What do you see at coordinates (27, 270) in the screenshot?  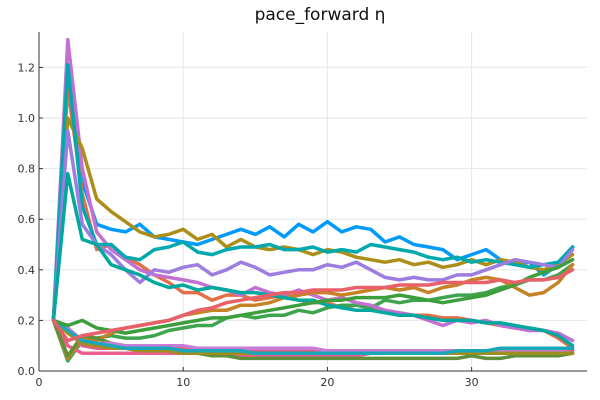 I see `y-tick-label: 0.4` at bounding box center [27, 270].